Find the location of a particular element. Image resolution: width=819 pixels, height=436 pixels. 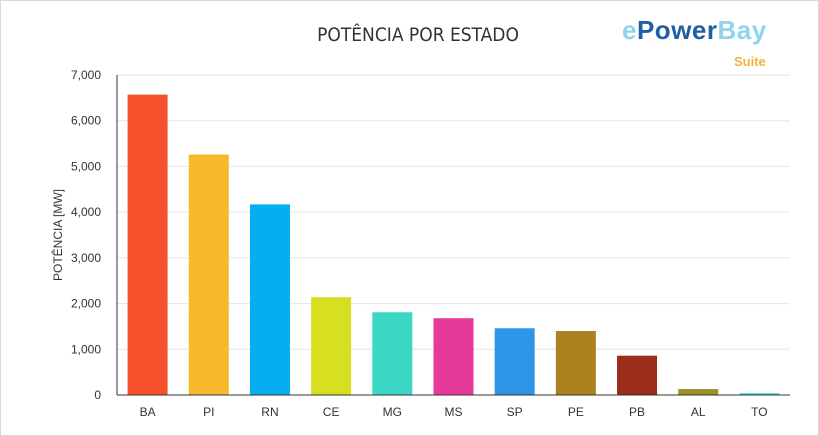

bar-ba is located at coordinates (147, 245).